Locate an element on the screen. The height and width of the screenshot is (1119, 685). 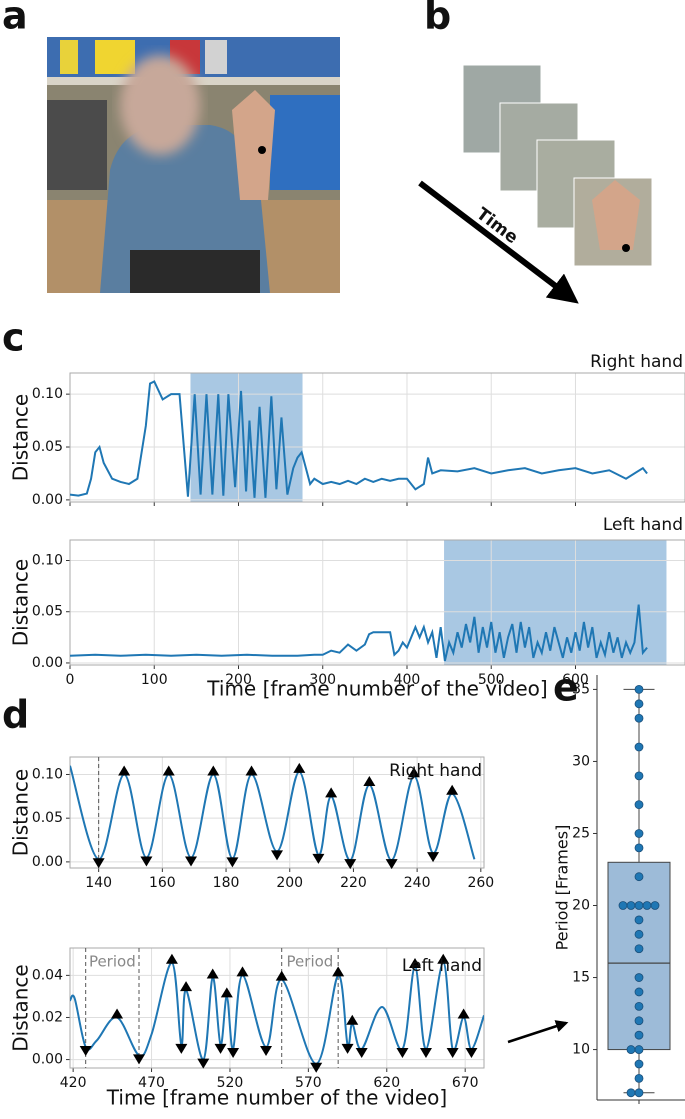
photo is located at coordinates (193, 165).